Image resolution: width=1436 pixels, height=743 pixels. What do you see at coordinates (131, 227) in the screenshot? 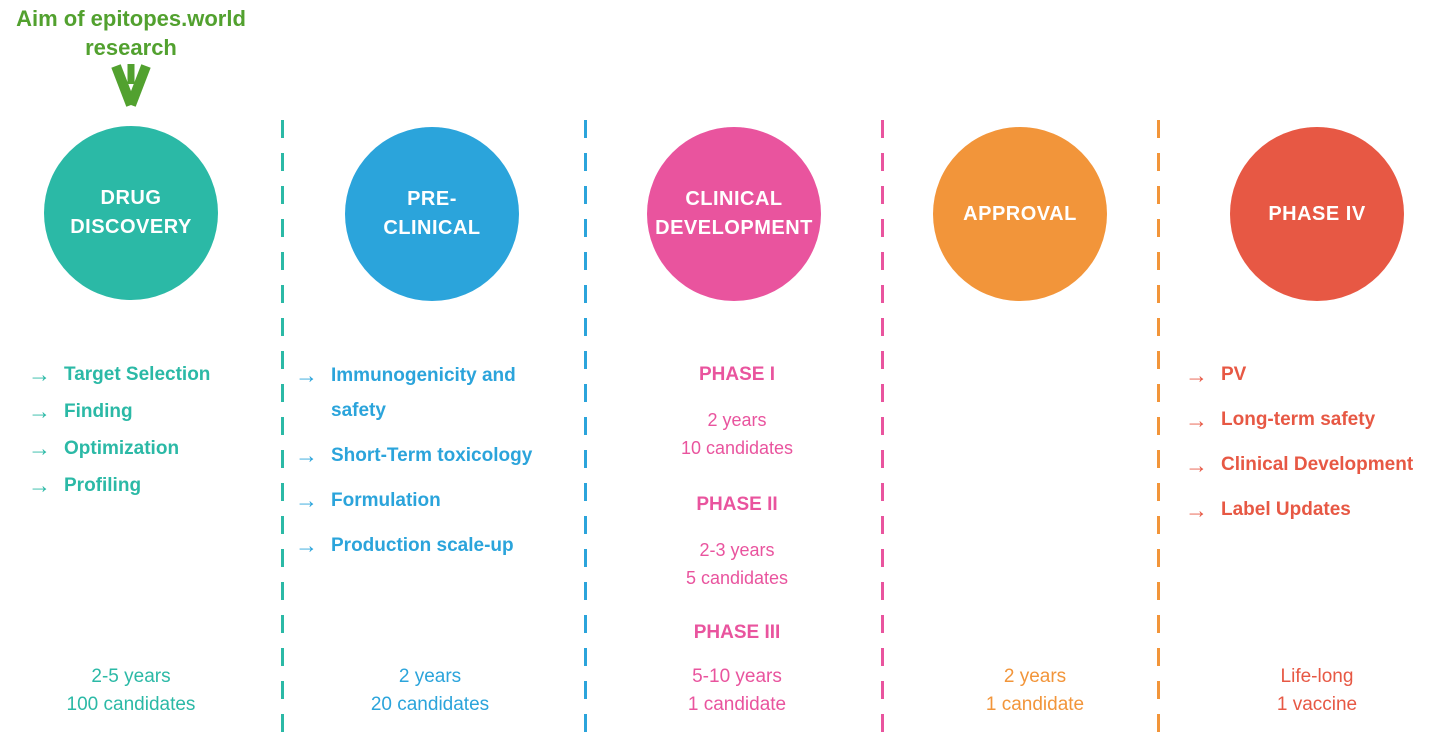
I see `stage-label-line: DISCOVERY` at bounding box center [131, 227].